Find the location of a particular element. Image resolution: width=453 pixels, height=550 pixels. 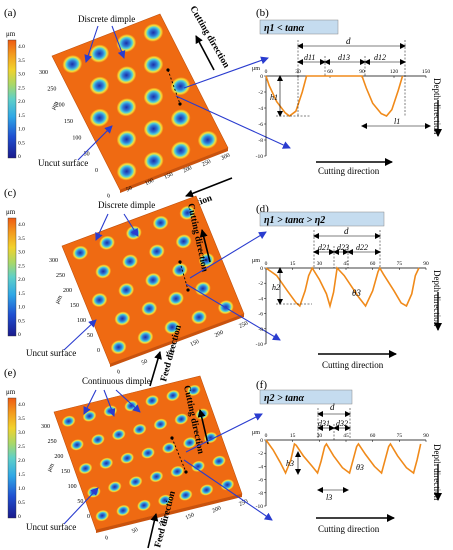

surface-edge is located at coordinates (174, 170).